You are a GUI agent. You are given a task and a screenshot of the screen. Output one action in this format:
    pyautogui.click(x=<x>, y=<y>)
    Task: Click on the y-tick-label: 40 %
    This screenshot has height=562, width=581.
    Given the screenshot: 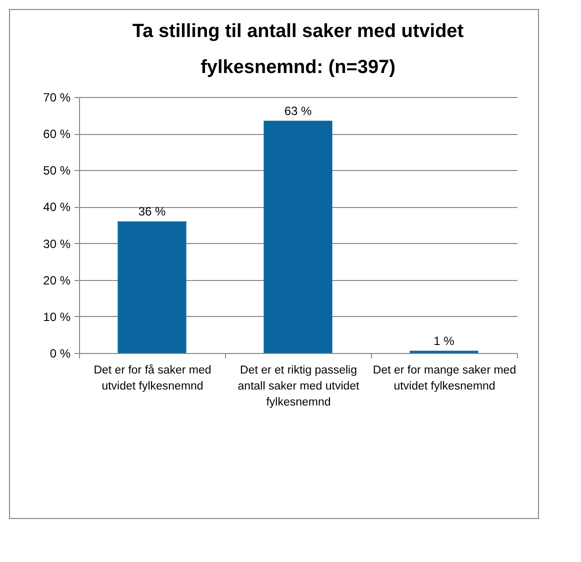 What is the action you would take?
    pyautogui.click(x=57, y=207)
    